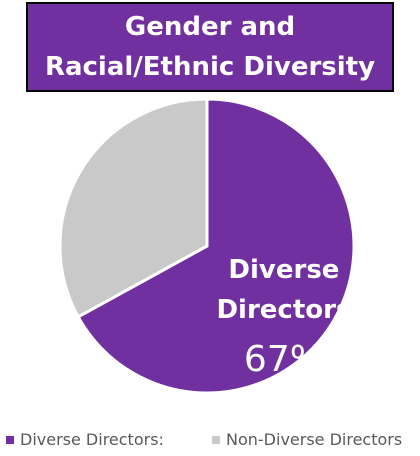 The width and height of the screenshot is (420, 456). I want to click on legend-item: Non-Diverse Directors, so click(307, 439).